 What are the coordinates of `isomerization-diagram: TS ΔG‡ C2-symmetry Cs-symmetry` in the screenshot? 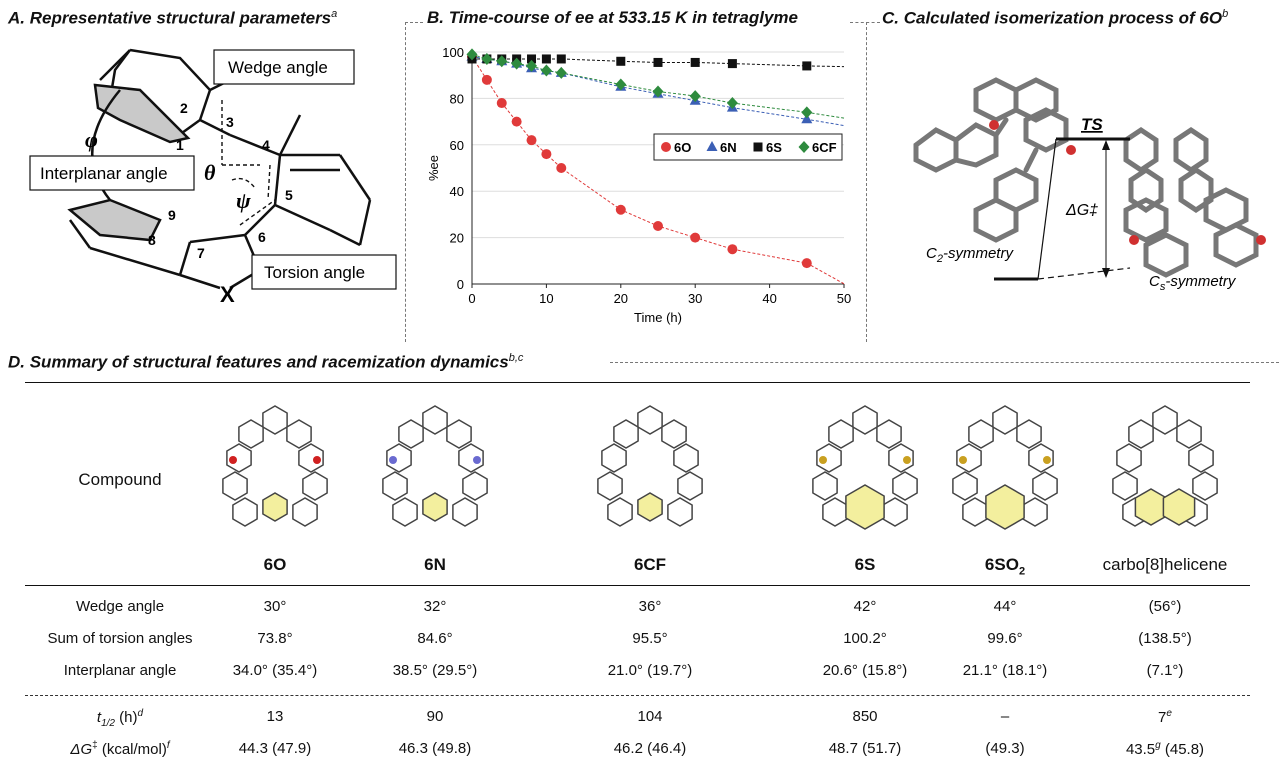 It's located at (1089, 185).